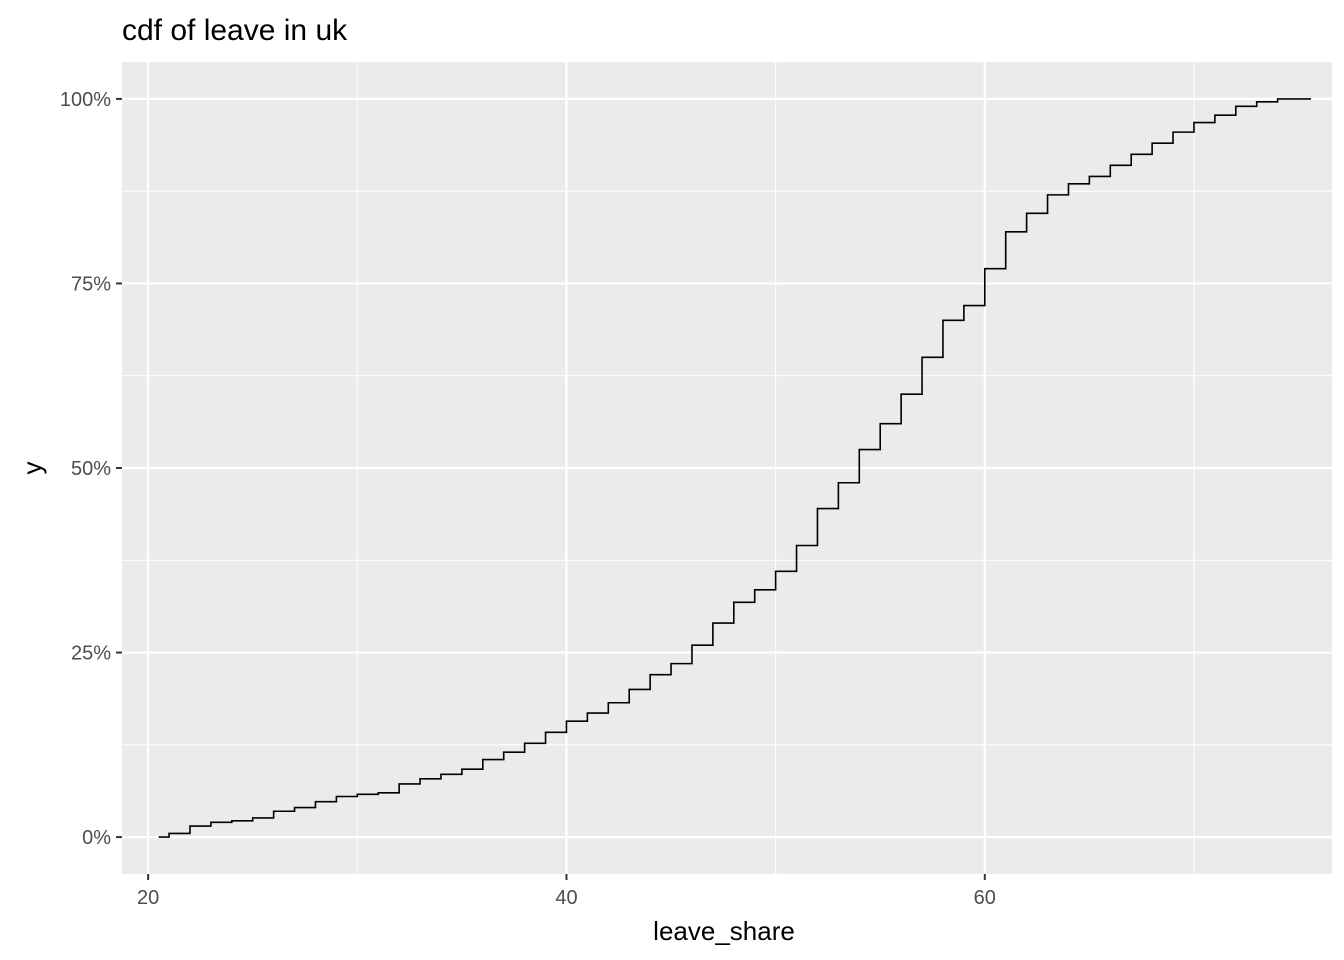  What do you see at coordinates (985, 898) in the screenshot?
I see `x-tick-label: 60` at bounding box center [985, 898].